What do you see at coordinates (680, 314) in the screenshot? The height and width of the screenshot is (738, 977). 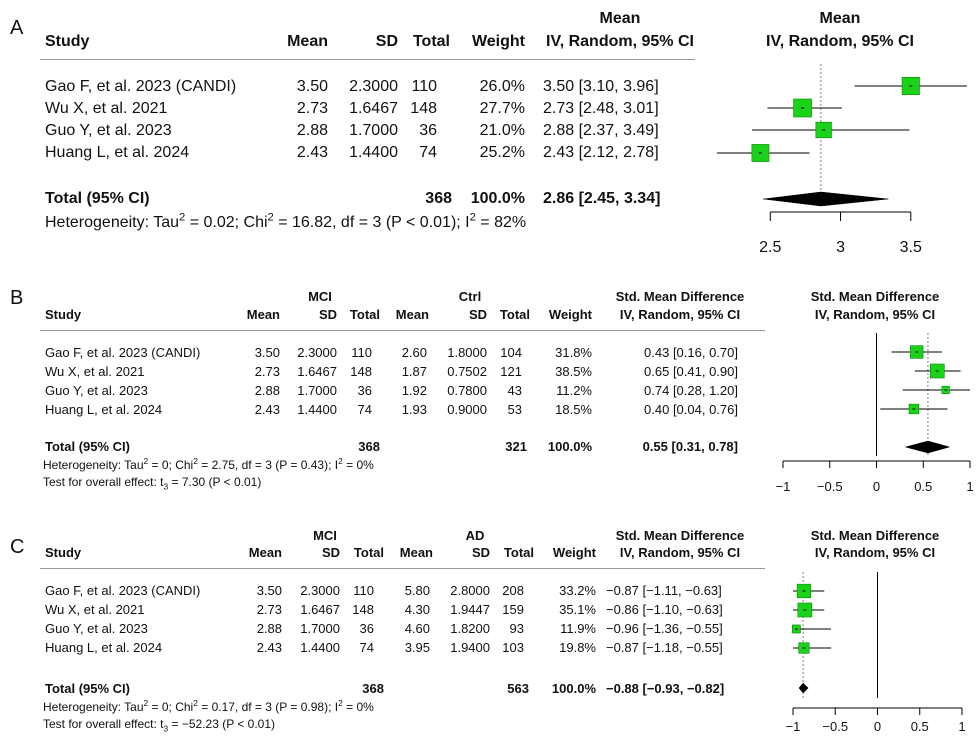 I see `b-header-effect-bottom: IV, Random, 95% CI` at bounding box center [680, 314].